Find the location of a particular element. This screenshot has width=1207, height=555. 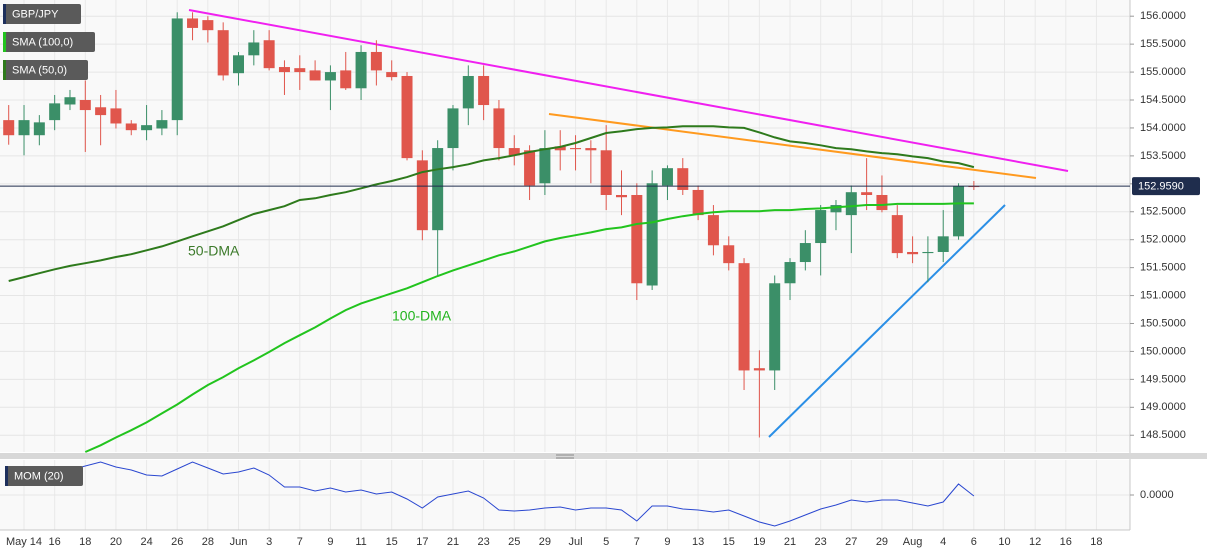

x-tick-label: 4 is located at coordinates (943, 542).